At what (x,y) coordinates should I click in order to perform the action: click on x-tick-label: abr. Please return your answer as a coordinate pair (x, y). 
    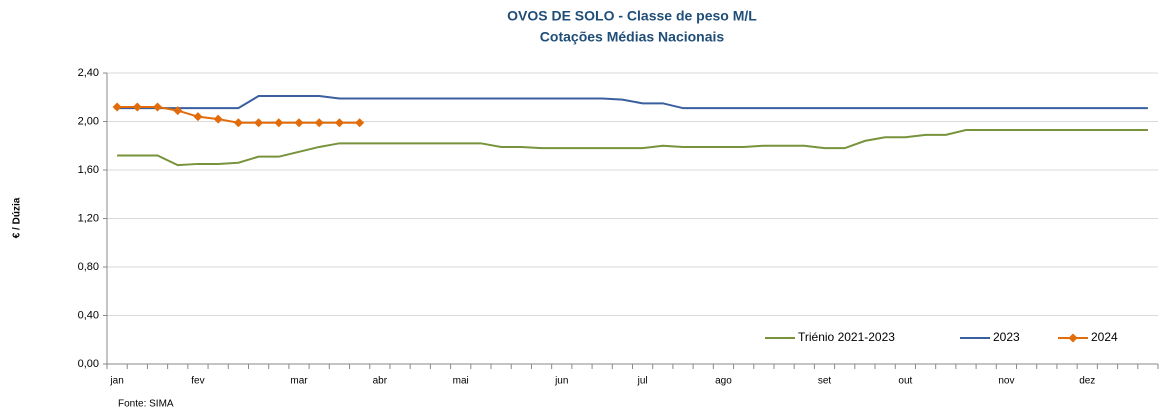
    Looking at the image, I should click on (380, 381).